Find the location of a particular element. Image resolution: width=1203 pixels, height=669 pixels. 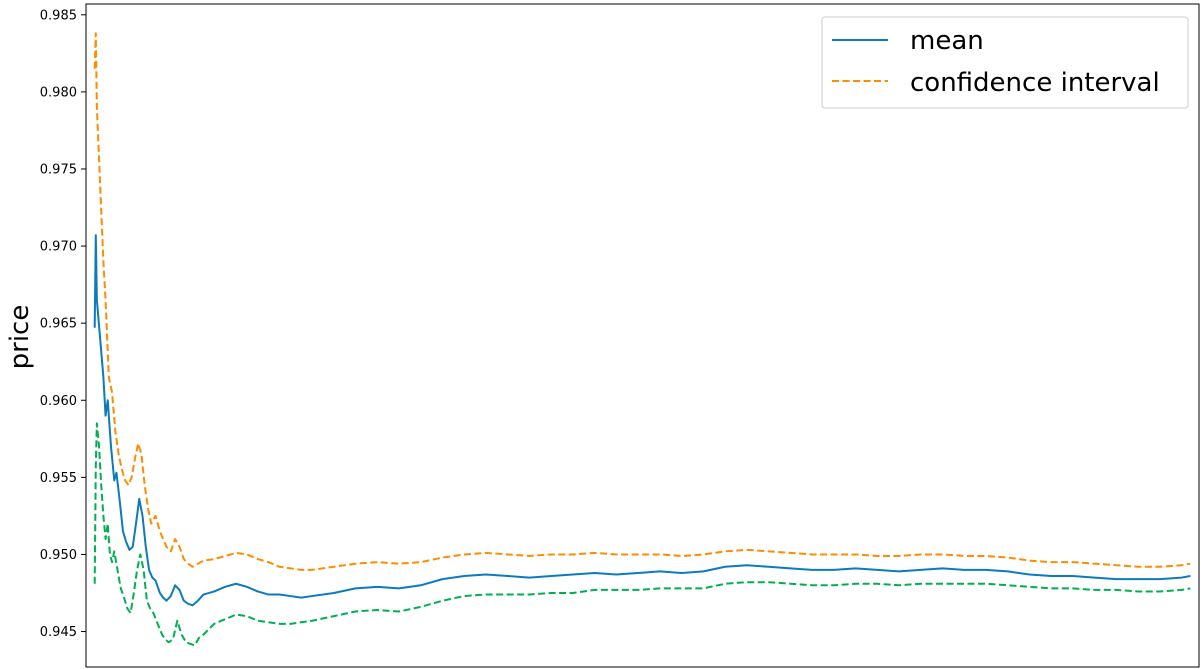

y-tick-label: 0.975 is located at coordinates (58, 169).